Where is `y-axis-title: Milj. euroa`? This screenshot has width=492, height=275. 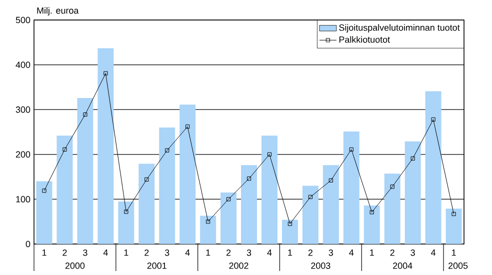
y-axis-title: Milj. euroa is located at coordinates (58, 11).